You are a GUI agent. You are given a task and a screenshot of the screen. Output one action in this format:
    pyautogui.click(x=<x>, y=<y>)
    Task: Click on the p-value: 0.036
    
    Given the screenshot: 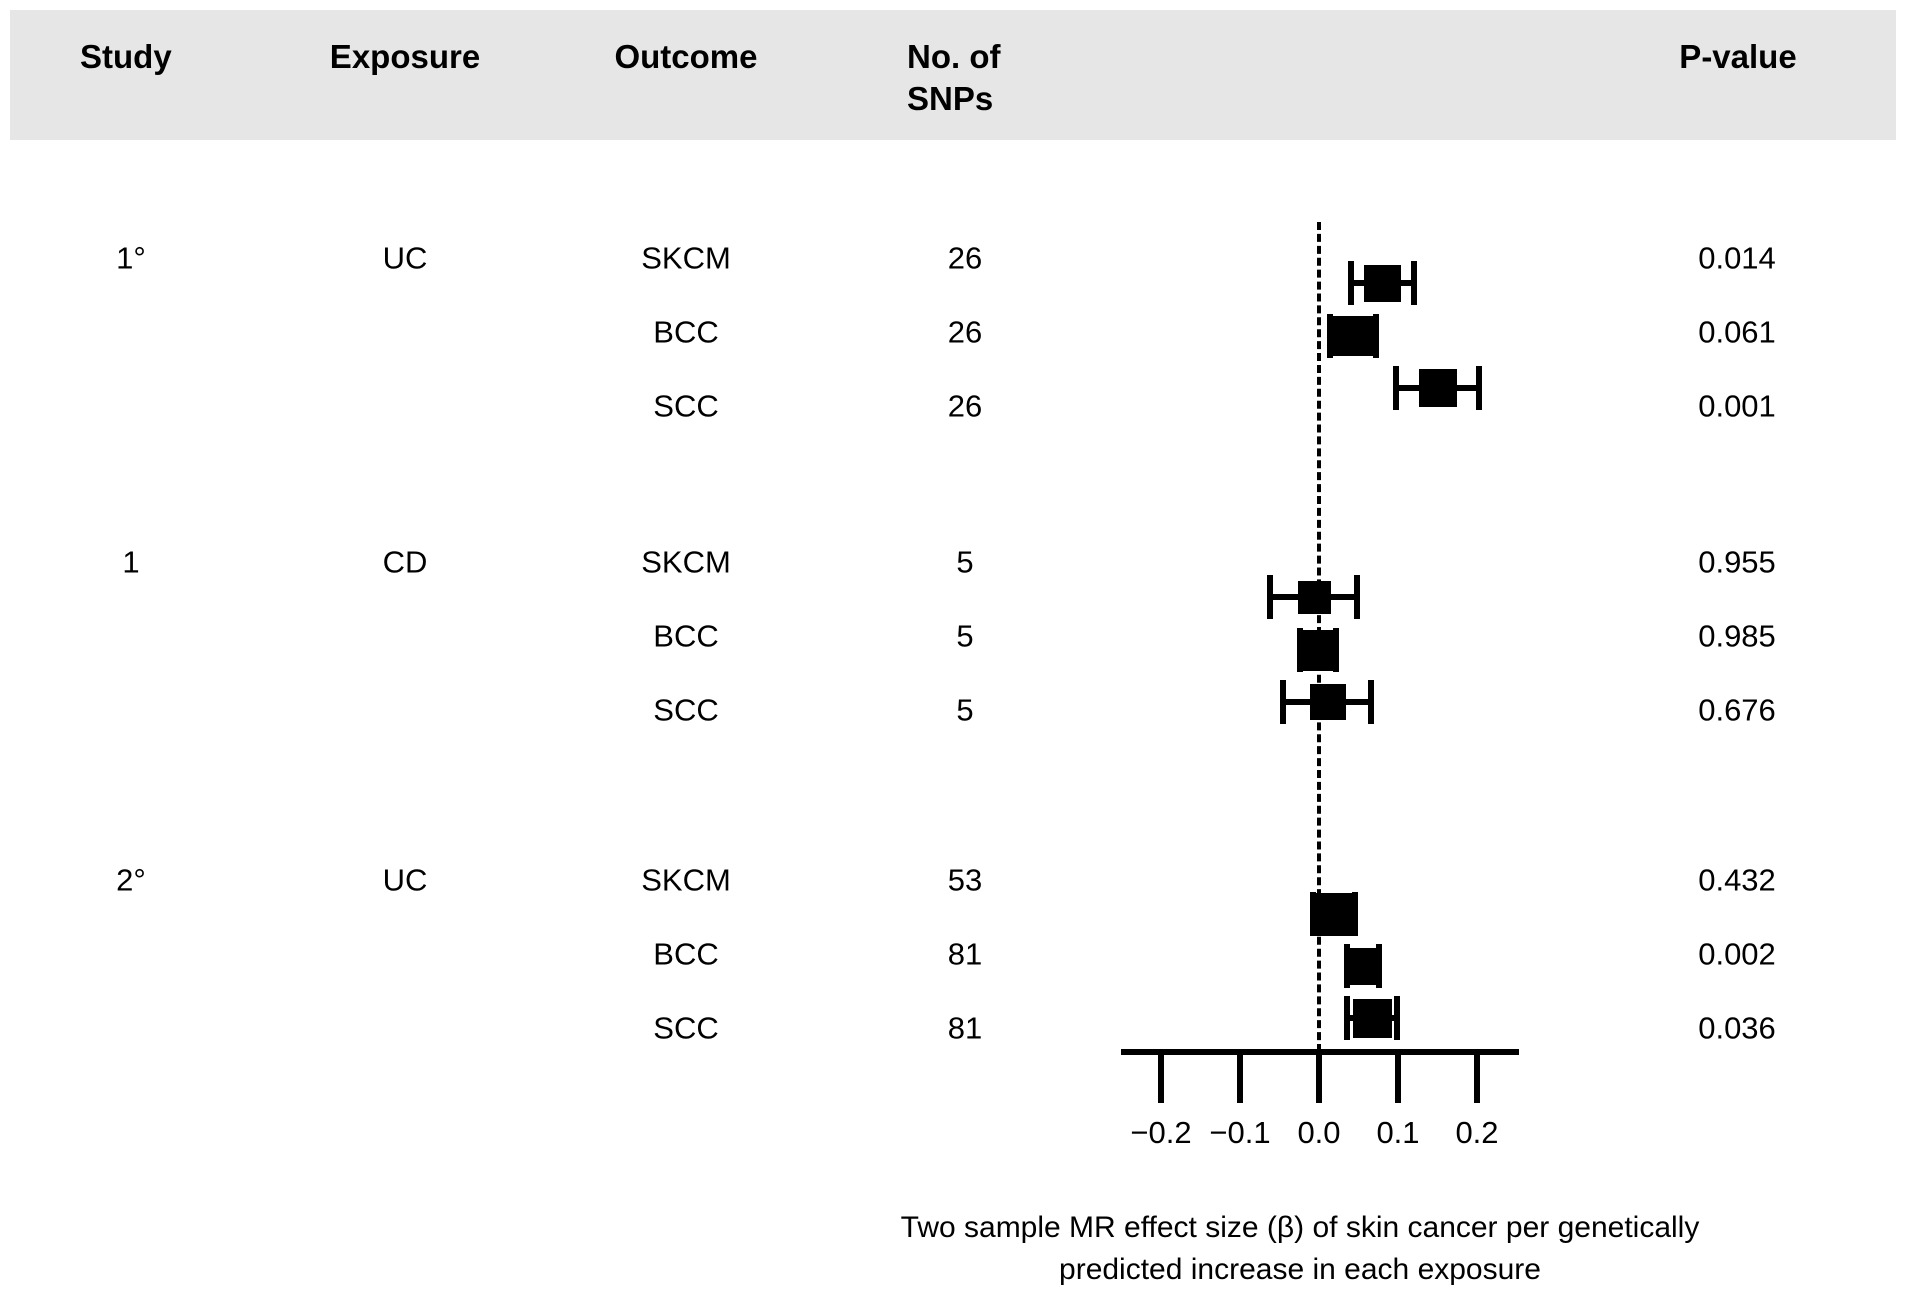 What is the action you would take?
    pyautogui.click(x=1737, y=1028)
    